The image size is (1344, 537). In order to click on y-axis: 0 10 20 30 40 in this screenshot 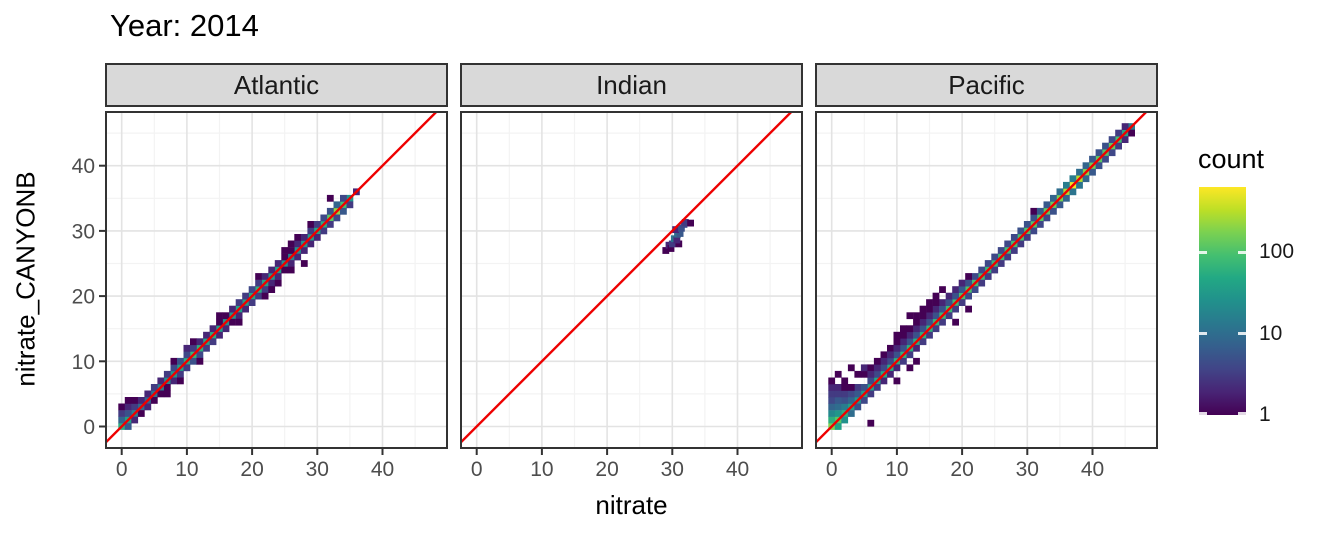, I will do `click(88, 297)`.